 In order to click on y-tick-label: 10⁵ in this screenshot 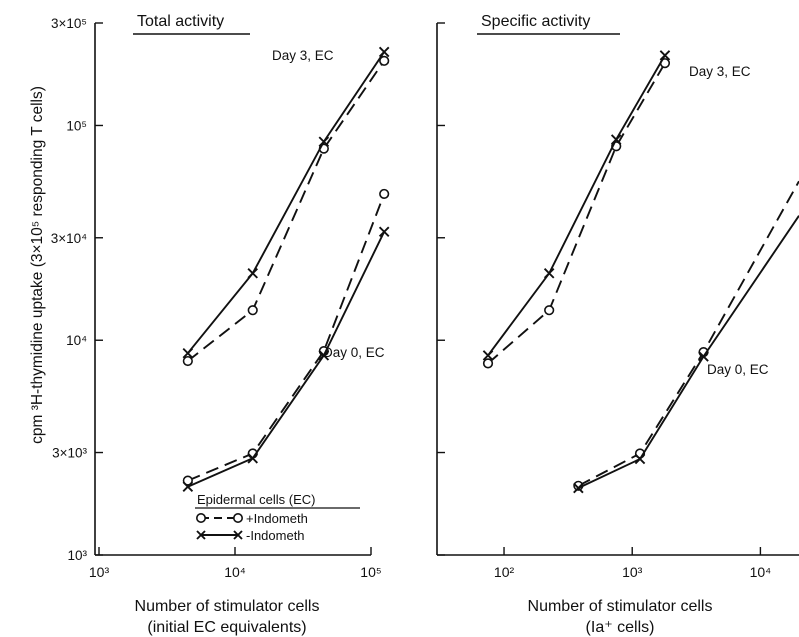, I will do `click(76, 125)`.